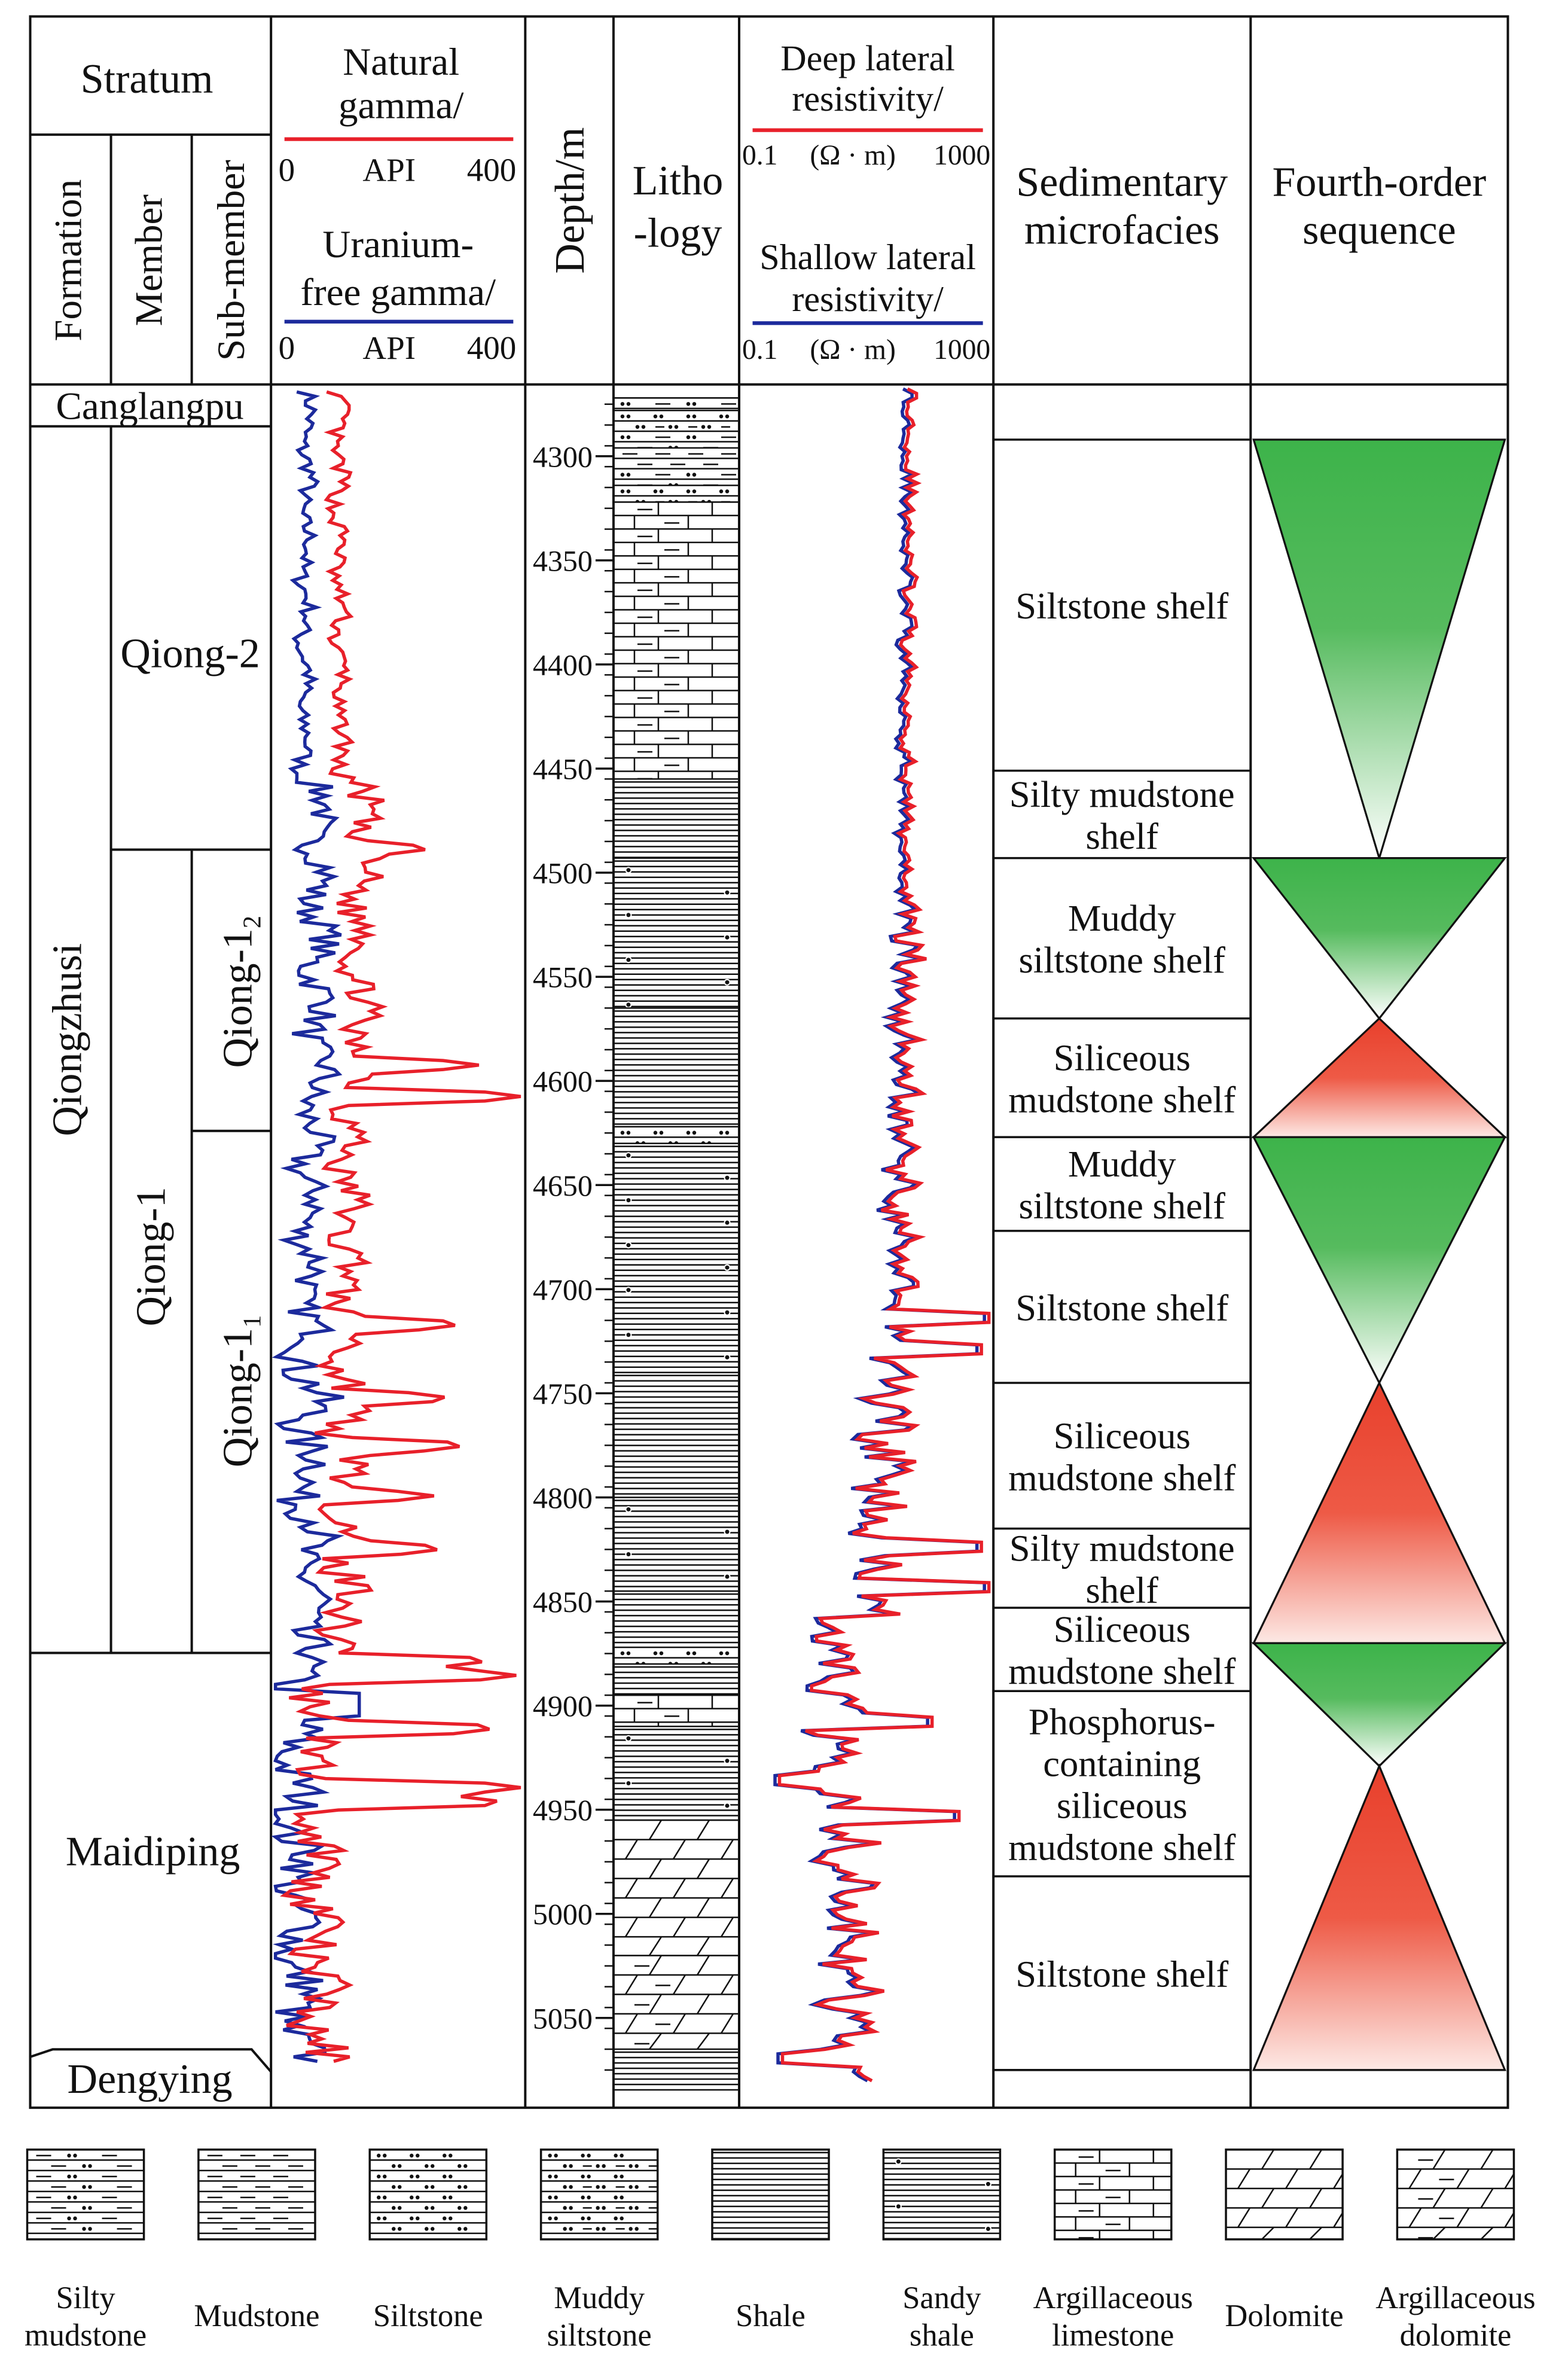  What do you see at coordinates (962, 155) in the screenshot?
I see `deep-resistivity-scale-max: 1000` at bounding box center [962, 155].